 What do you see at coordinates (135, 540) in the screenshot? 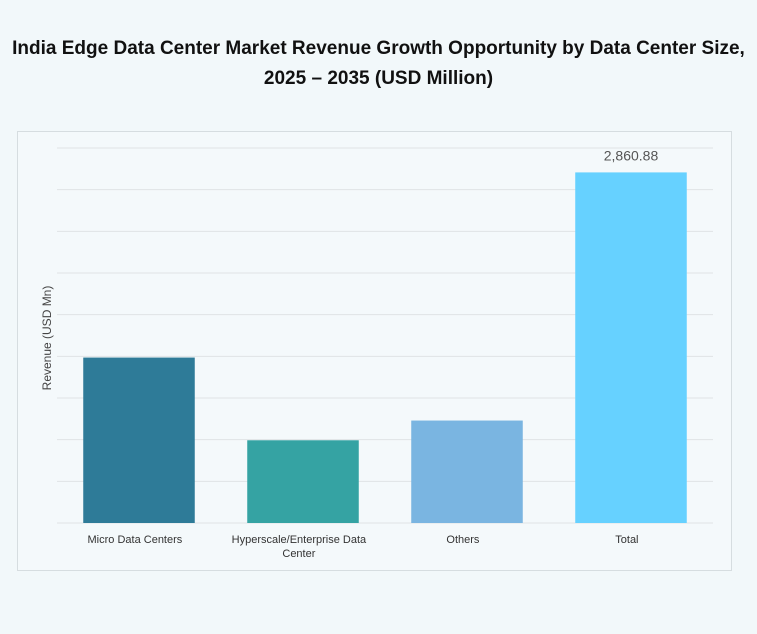
I see `x-tick-label: Micro Data Centers` at bounding box center [135, 540].